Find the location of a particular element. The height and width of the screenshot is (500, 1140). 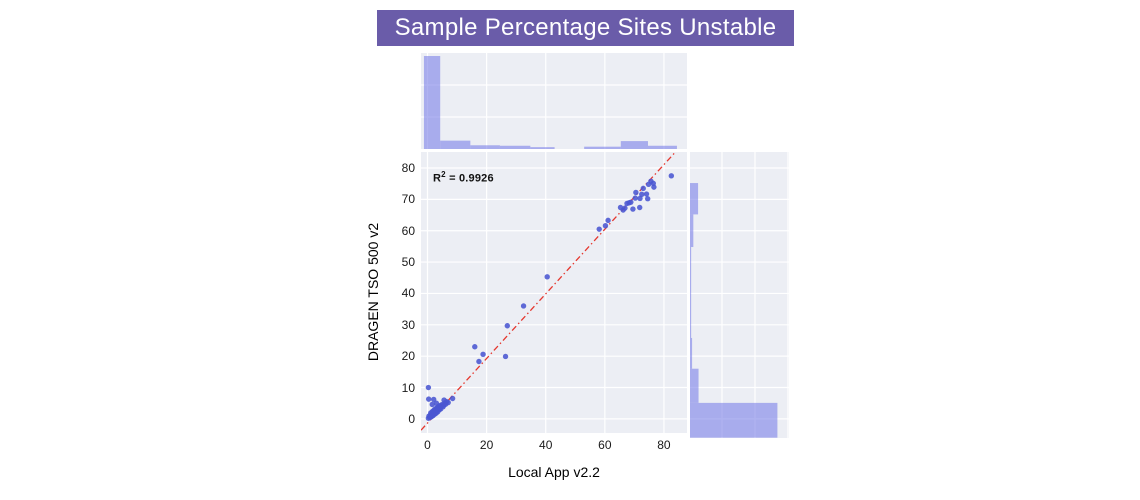

y-tick-label: 10 is located at coordinates (408, 387).